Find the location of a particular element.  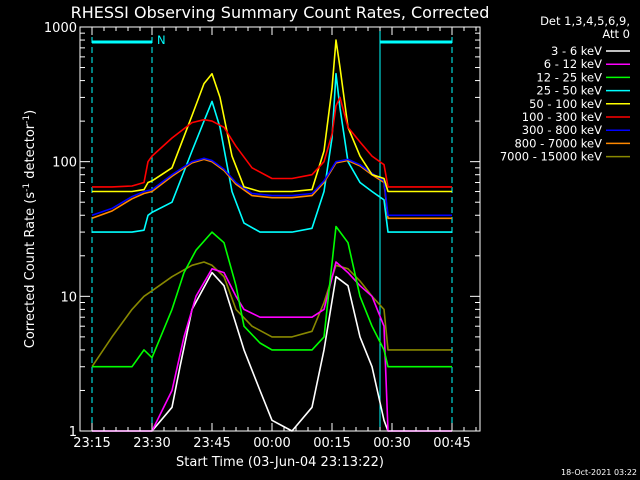

legend-label-5: 100 - 300 keV is located at coordinates (562, 117).